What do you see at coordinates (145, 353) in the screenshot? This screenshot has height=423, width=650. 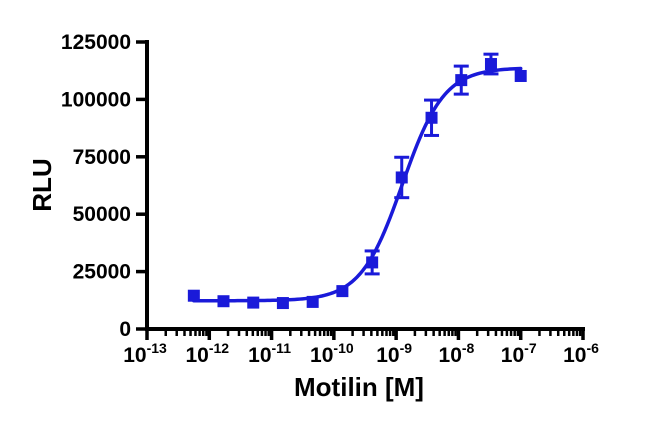 I see `x-tick-label: 10⁻¹³` at bounding box center [145, 353].